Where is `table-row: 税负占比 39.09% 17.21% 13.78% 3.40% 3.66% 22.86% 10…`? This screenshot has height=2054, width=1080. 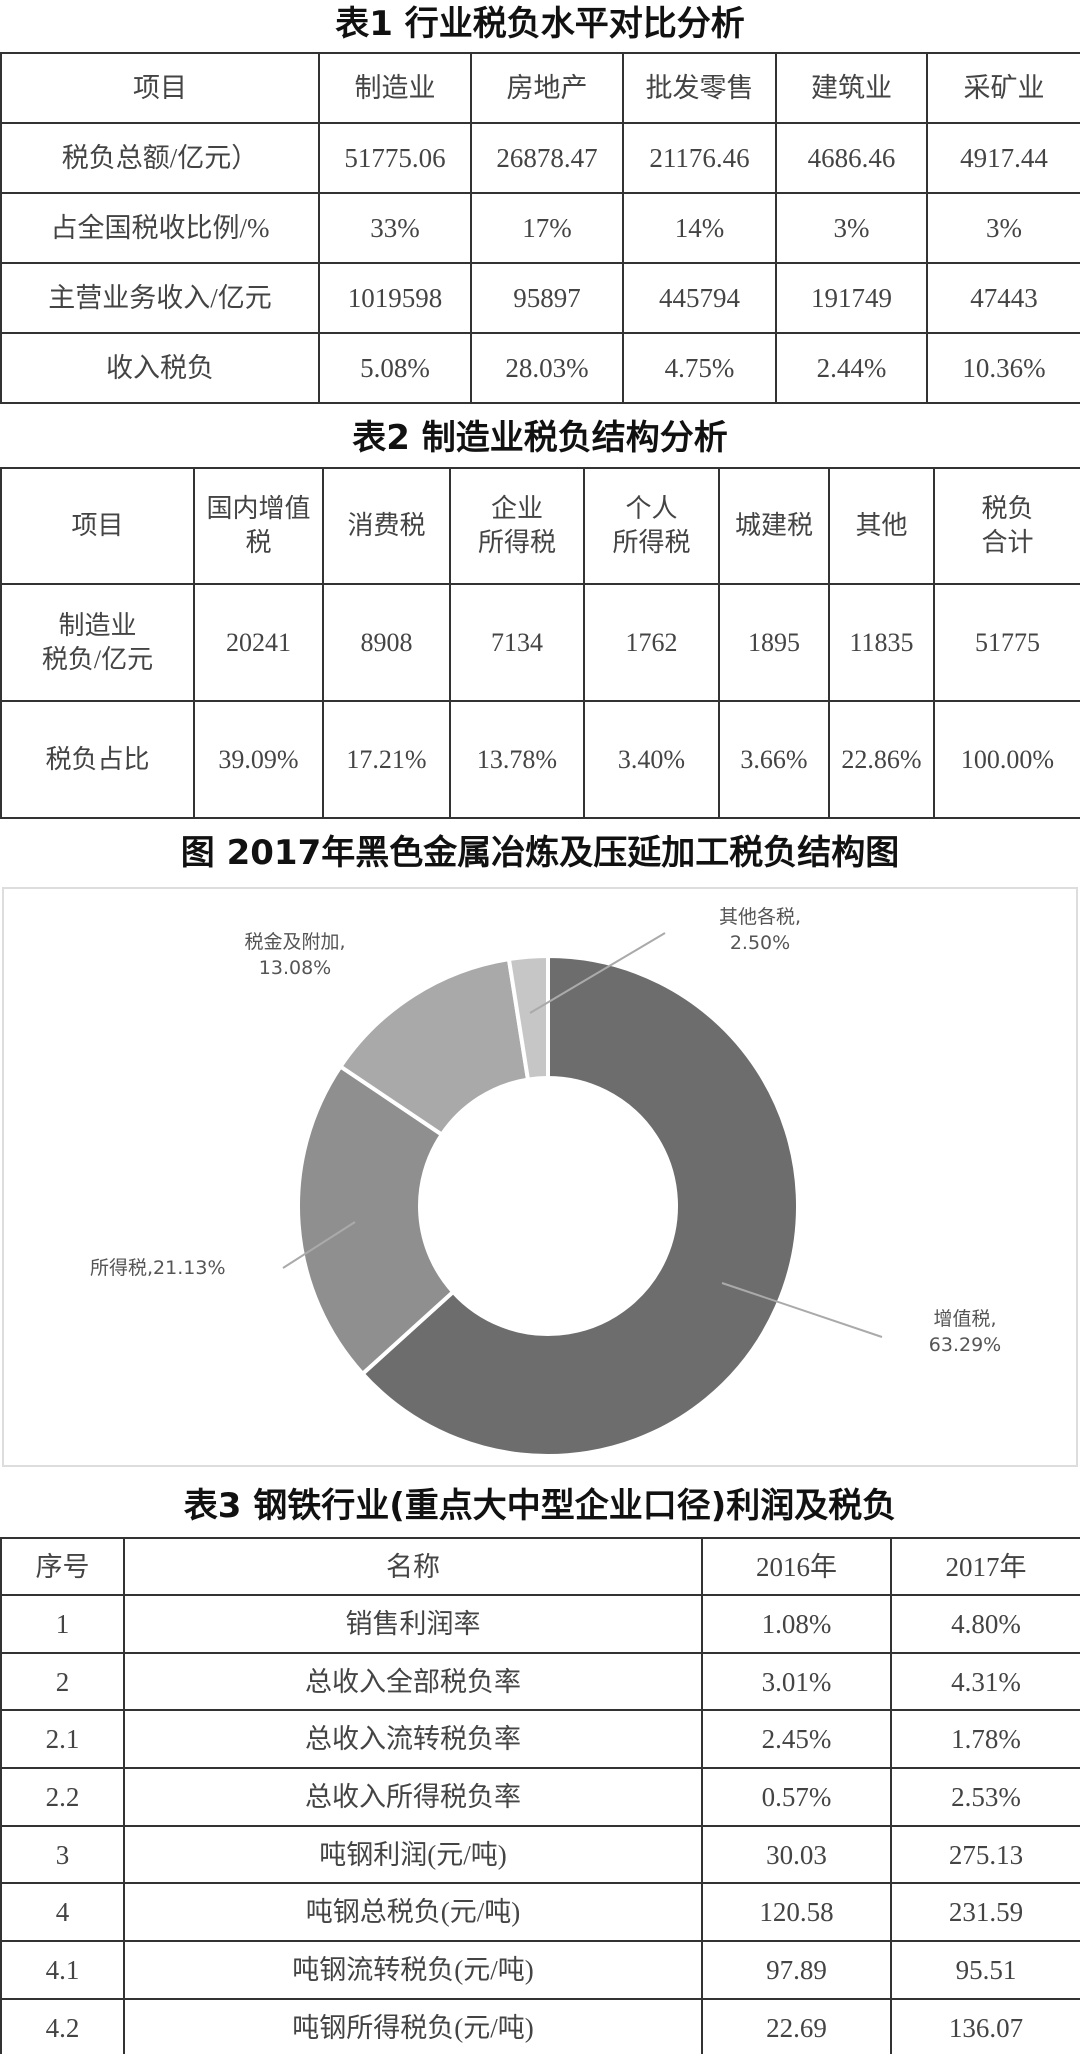 table-row: 税负占比 39.09% 17.21% 13.78% 3.40% 3.66% 22.86% 10… is located at coordinates (540, 759).